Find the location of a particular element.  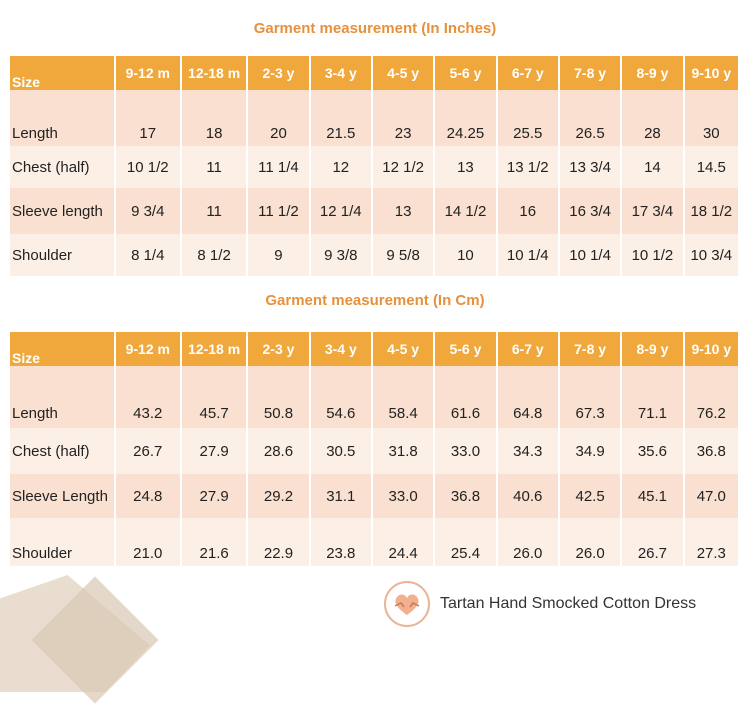

table-cell: 54.6 is located at coordinates (340, 397).